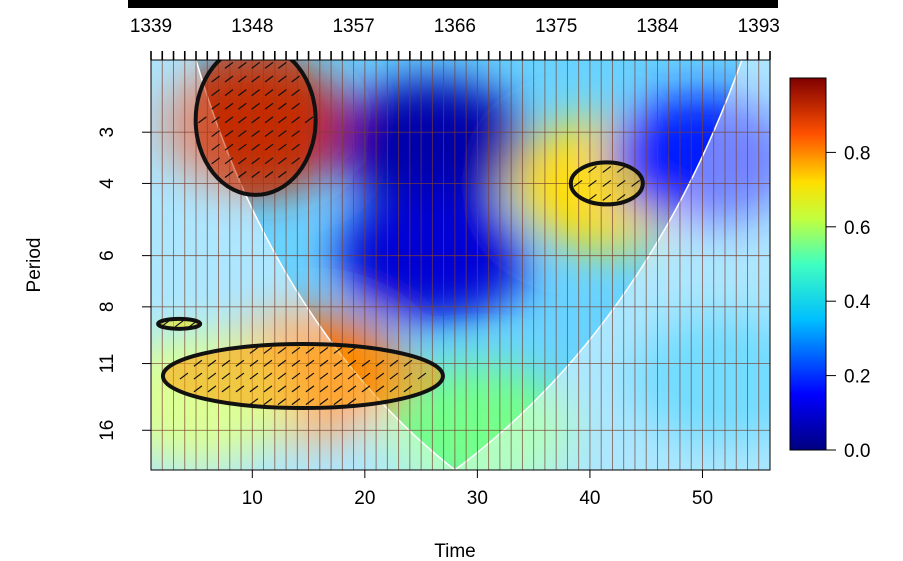 This screenshot has width=903, height=561. What do you see at coordinates (453, 4) in the screenshot?
I see `title-fragment` at bounding box center [453, 4].